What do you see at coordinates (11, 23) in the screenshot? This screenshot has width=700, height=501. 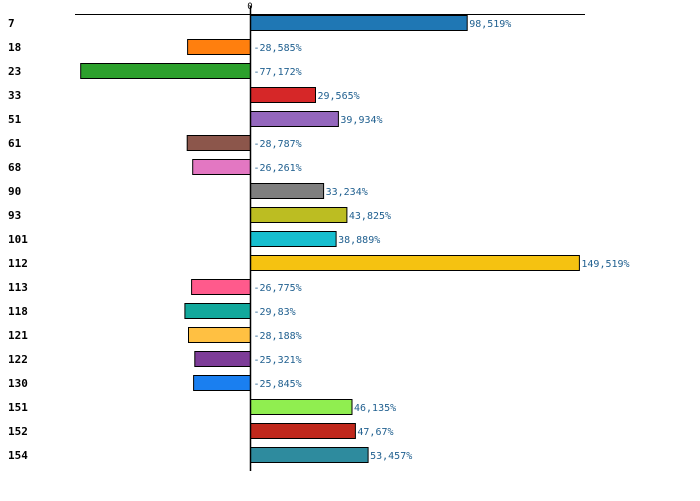 I see `category-label: 7` at bounding box center [11, 23].